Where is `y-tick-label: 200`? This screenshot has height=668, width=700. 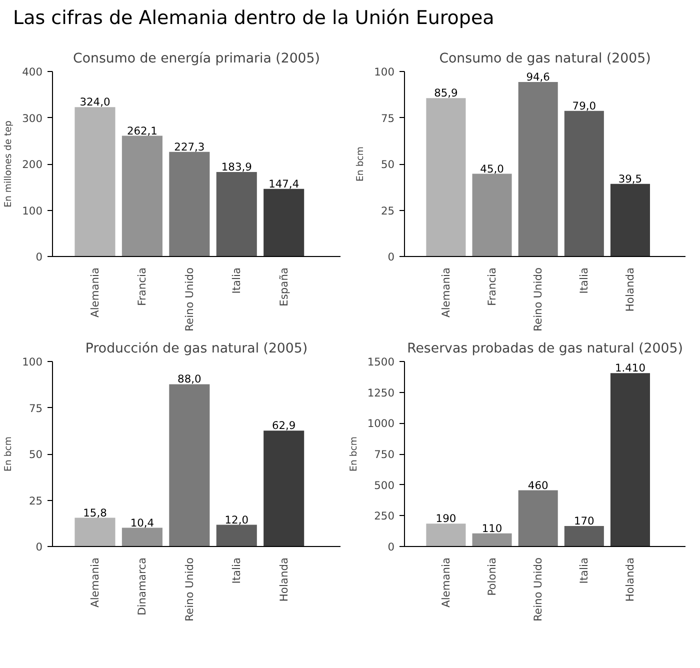 y-tick-label: 200 is located at coordinates (32, 164).